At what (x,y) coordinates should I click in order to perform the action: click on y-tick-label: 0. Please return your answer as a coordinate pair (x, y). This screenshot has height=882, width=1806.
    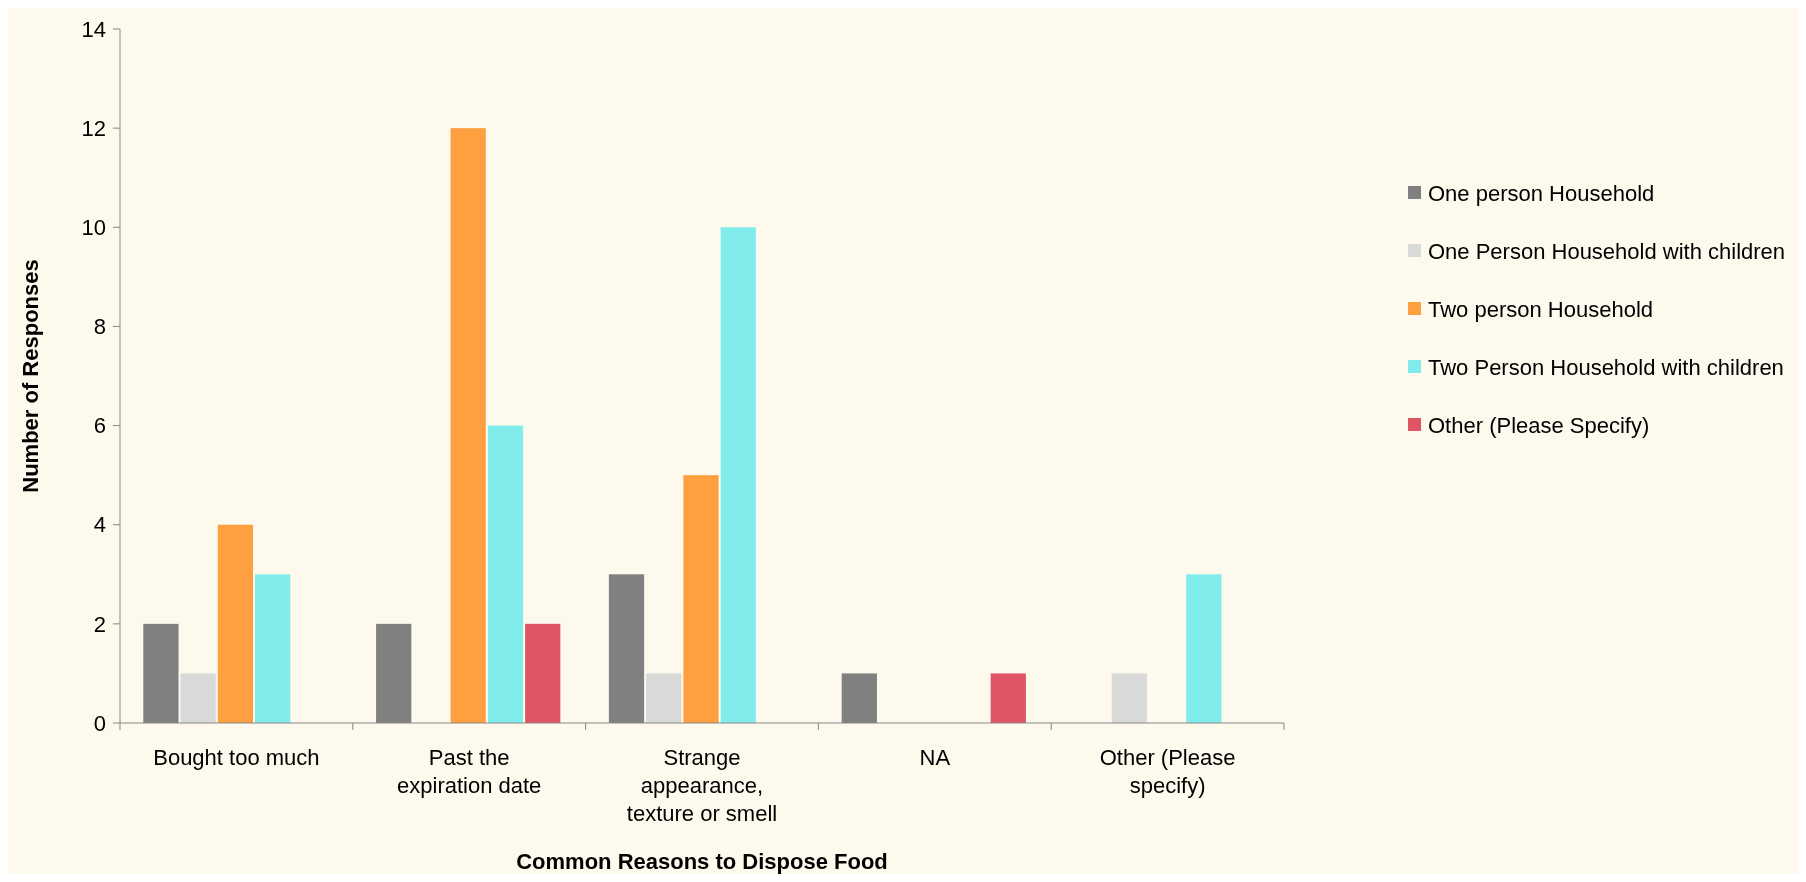
    Looking at the image, I should click on (99, 723).